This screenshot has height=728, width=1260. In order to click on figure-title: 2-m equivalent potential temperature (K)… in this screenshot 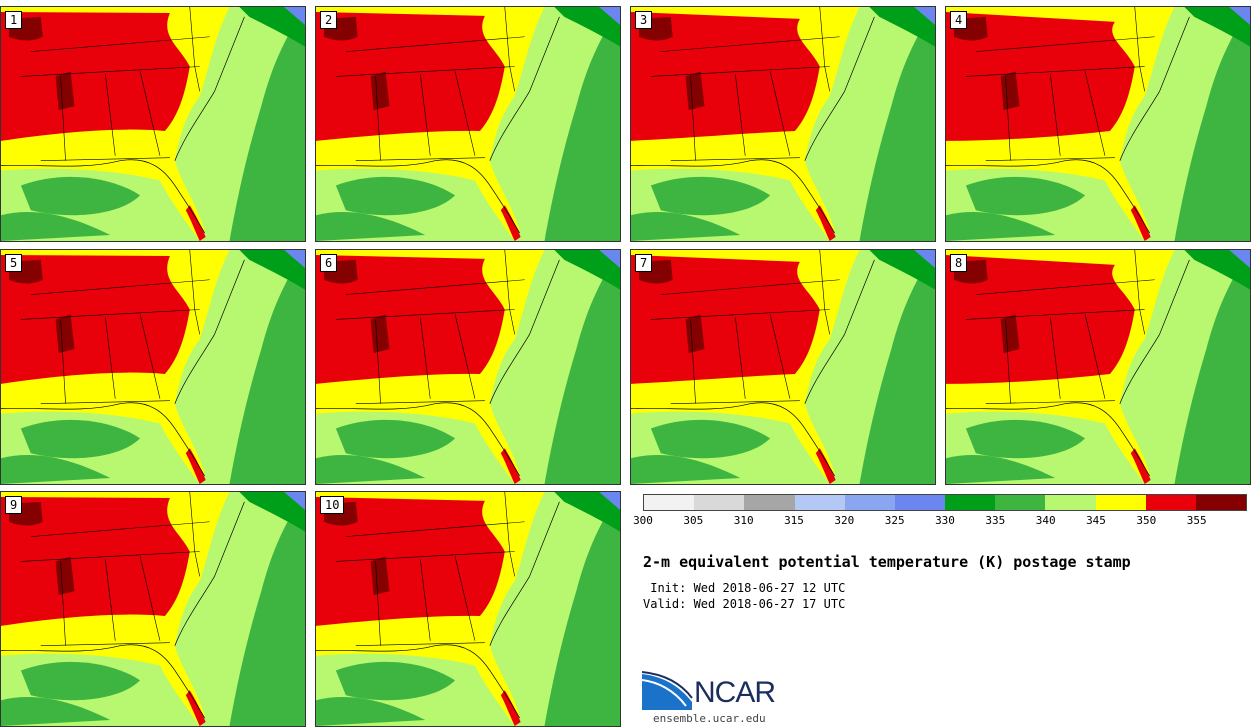, I will do `click(887, 562)`.